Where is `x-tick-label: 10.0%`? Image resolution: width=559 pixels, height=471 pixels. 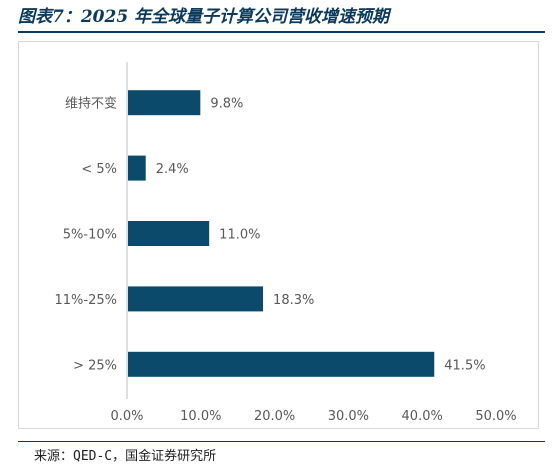 x-tick-label: 10.0% is located at coordinates (200, 416).